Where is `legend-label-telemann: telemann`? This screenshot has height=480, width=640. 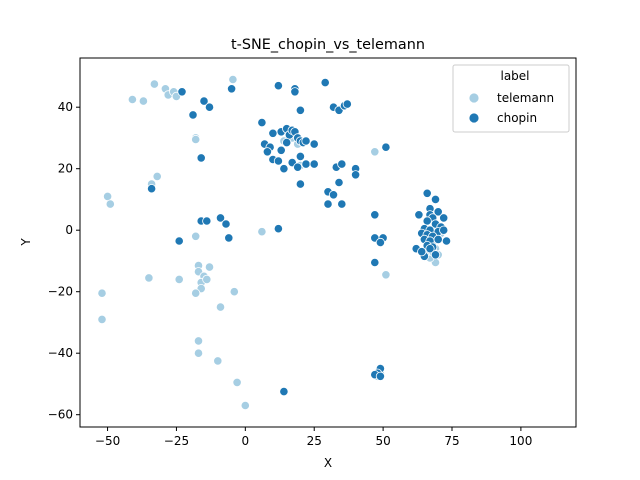
legend-label-telemann: telemann is located at coordinates (525, 98).